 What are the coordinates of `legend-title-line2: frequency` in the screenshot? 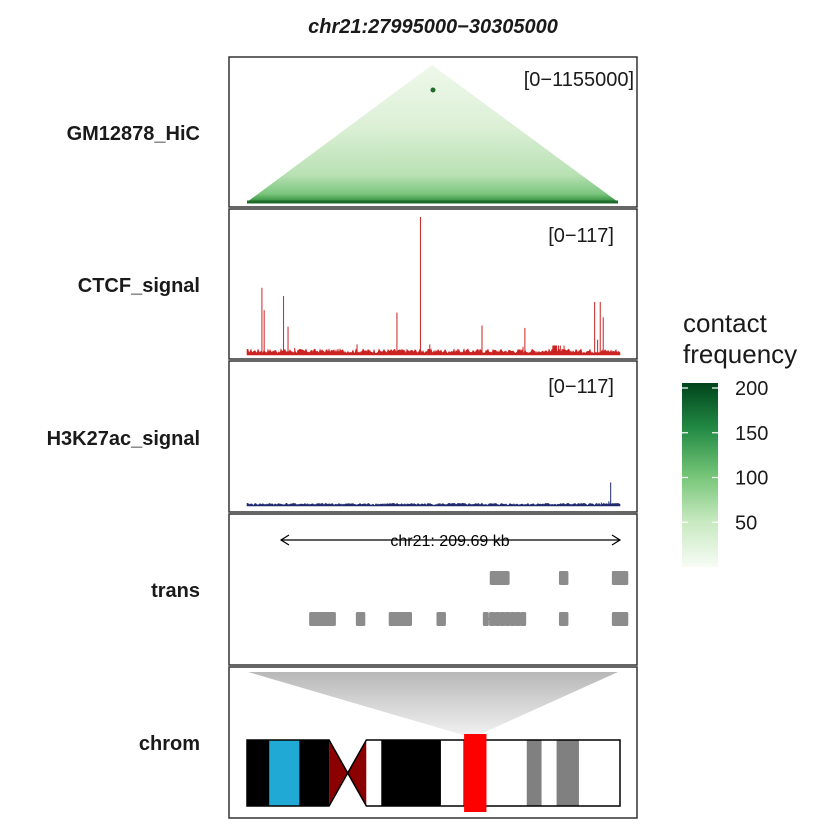 It's located at (740, 354).